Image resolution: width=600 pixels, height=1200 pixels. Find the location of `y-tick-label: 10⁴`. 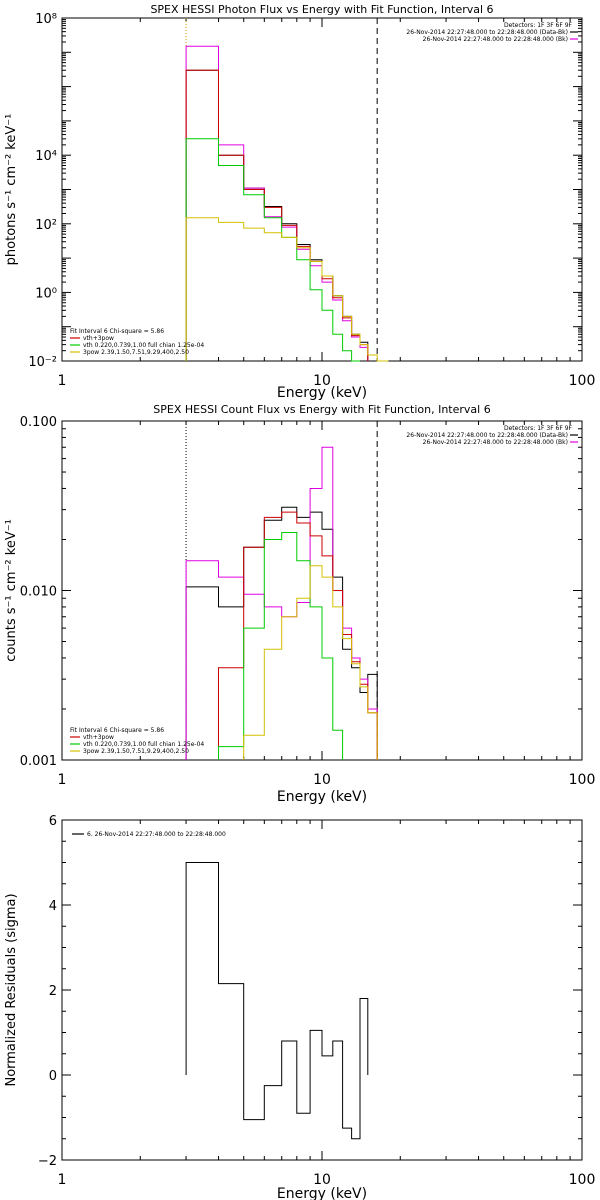

y-tick-label: 10⁴ is located at coordinates (46, 156).